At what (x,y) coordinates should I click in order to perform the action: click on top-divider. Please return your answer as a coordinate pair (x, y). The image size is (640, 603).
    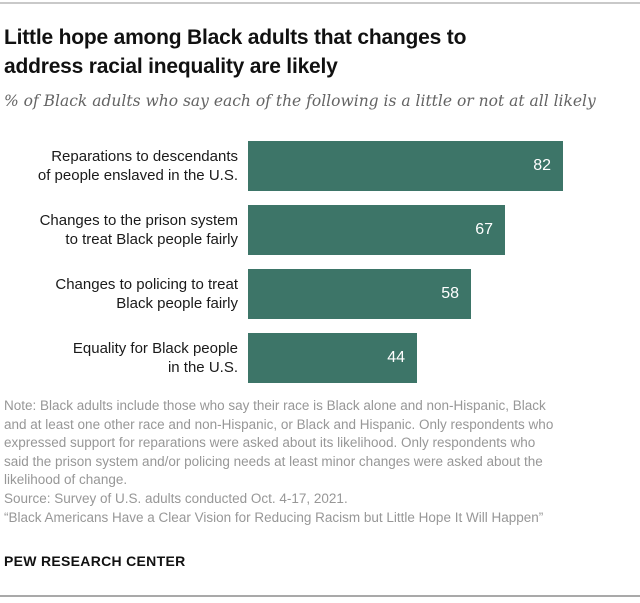
    Looking at the image, I should click on (320, 3).